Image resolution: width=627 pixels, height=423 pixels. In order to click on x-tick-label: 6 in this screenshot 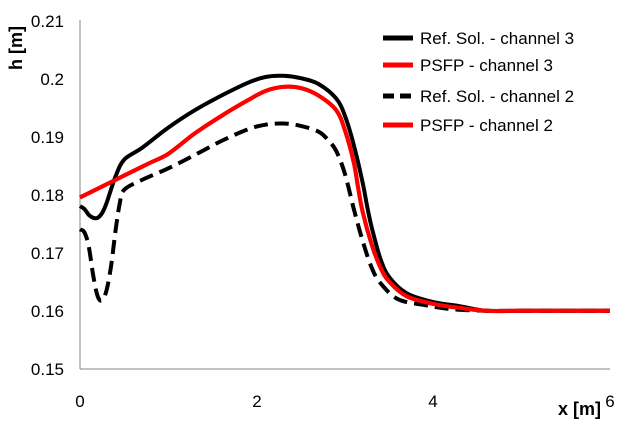, I will do `click(609, 401)`.